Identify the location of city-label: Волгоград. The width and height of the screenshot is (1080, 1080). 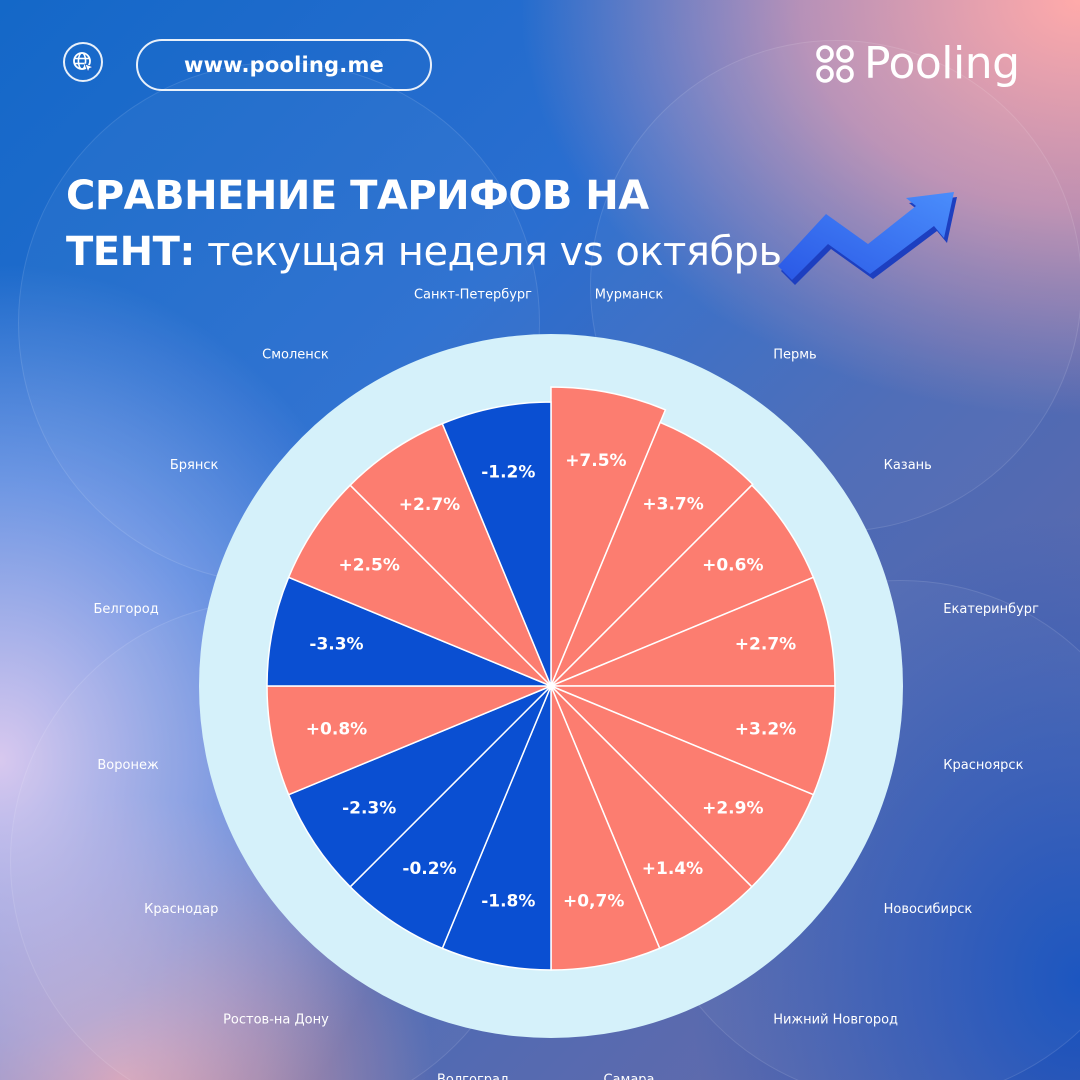
(473, 1076).